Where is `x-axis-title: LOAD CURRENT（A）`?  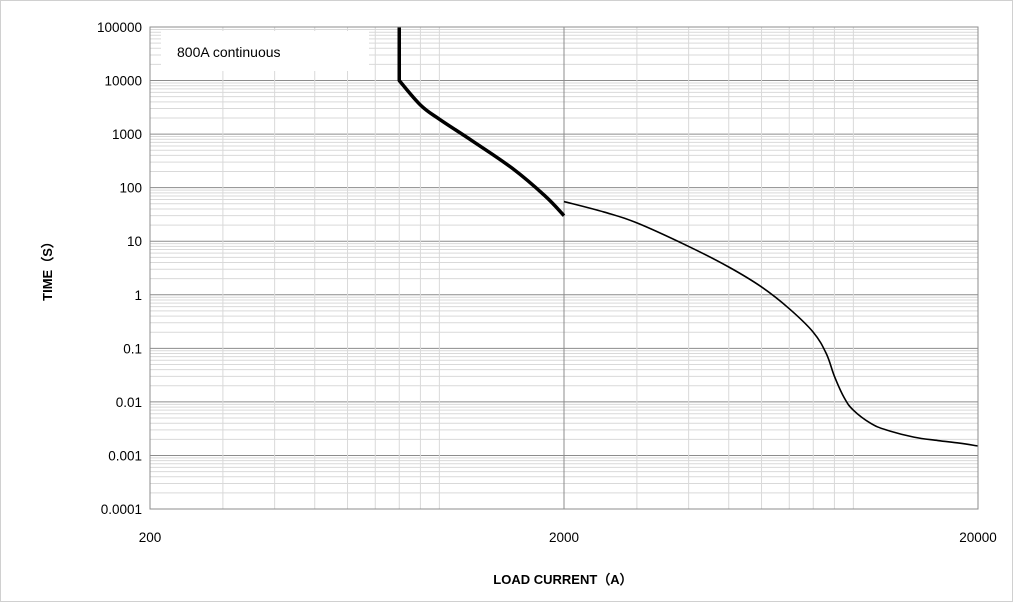 x-axis-title: LOAD CURRENT（A） is located at coordinates (562, 579).